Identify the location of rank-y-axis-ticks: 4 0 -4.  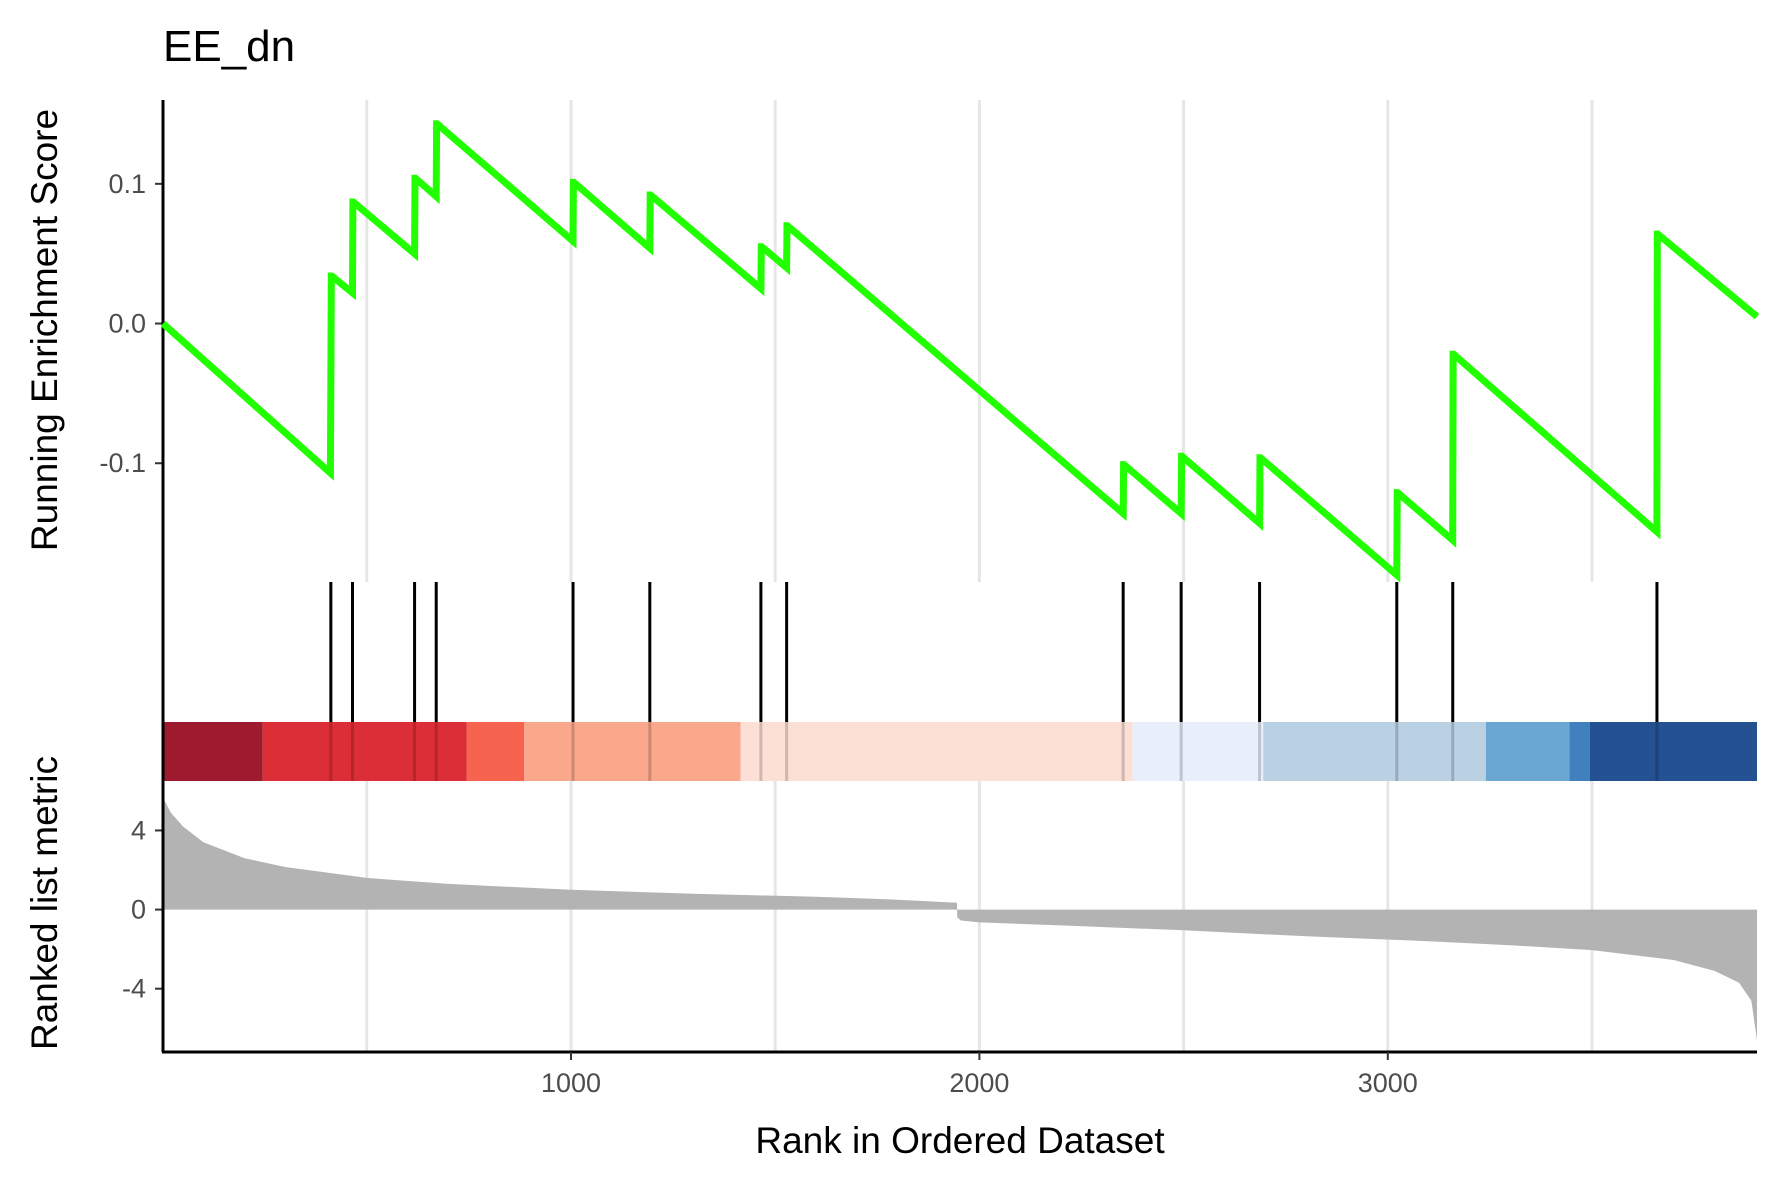
(142, 909).